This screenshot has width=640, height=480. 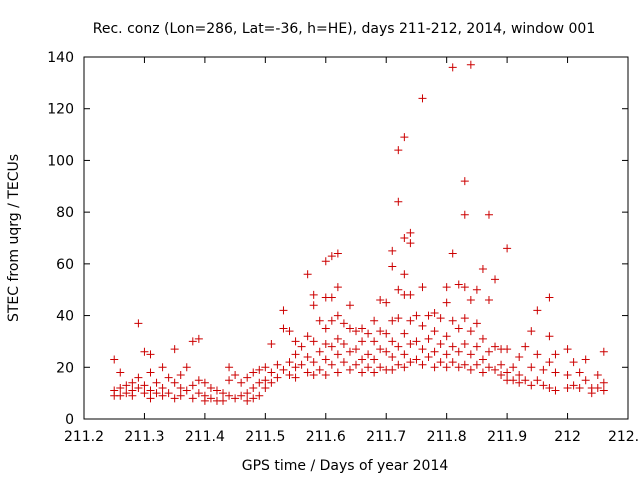 I want to click on x-tick-label: 211.3, so click(x=144, y=437).